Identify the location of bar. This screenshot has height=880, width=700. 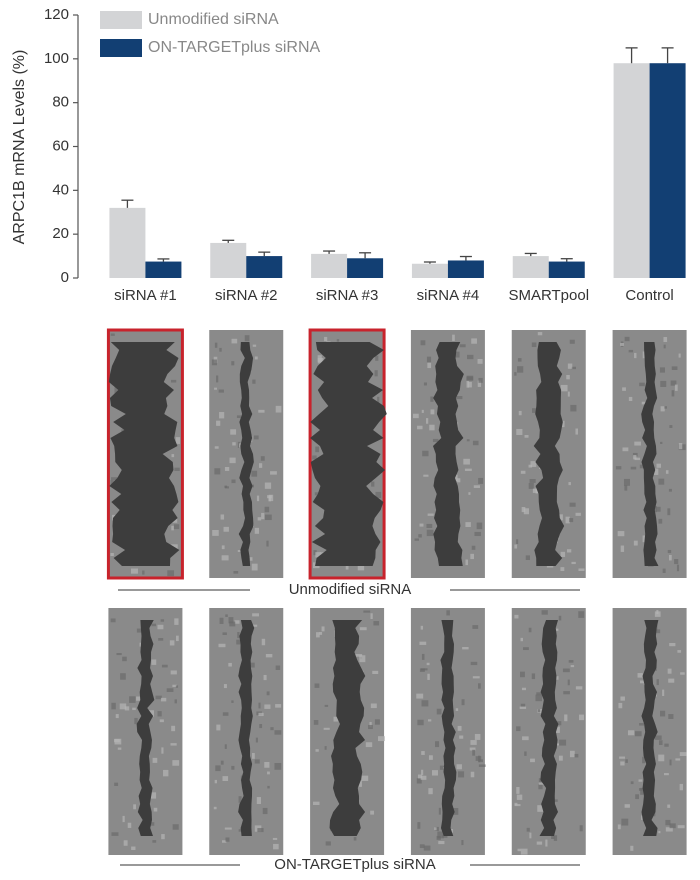
(566, 269).